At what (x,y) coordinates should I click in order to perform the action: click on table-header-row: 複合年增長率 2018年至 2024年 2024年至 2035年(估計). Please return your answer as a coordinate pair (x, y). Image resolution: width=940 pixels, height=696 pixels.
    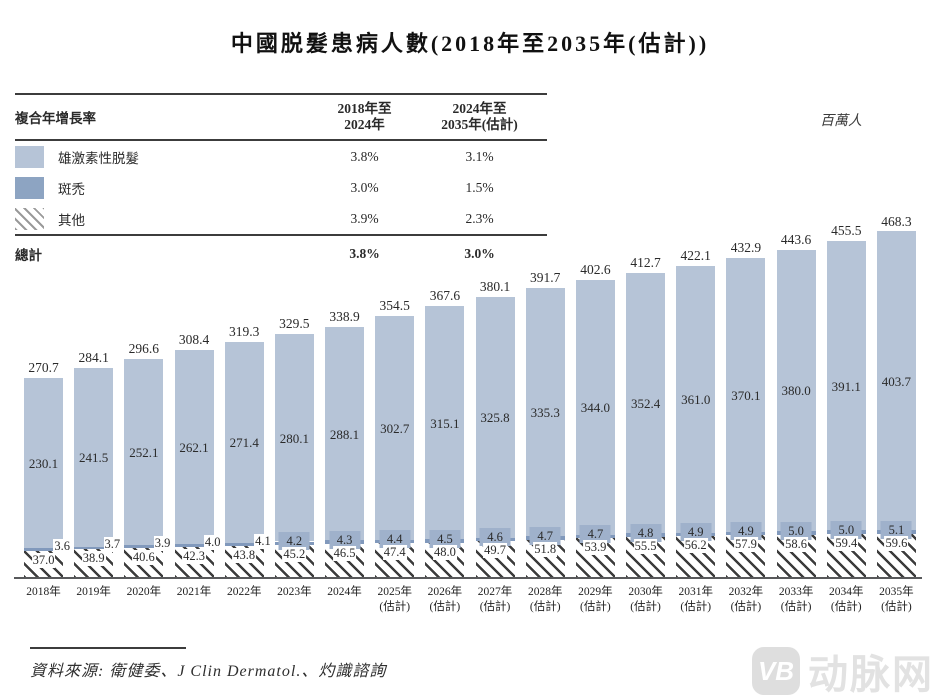
    Looking at the image, I should click on (281, 117).